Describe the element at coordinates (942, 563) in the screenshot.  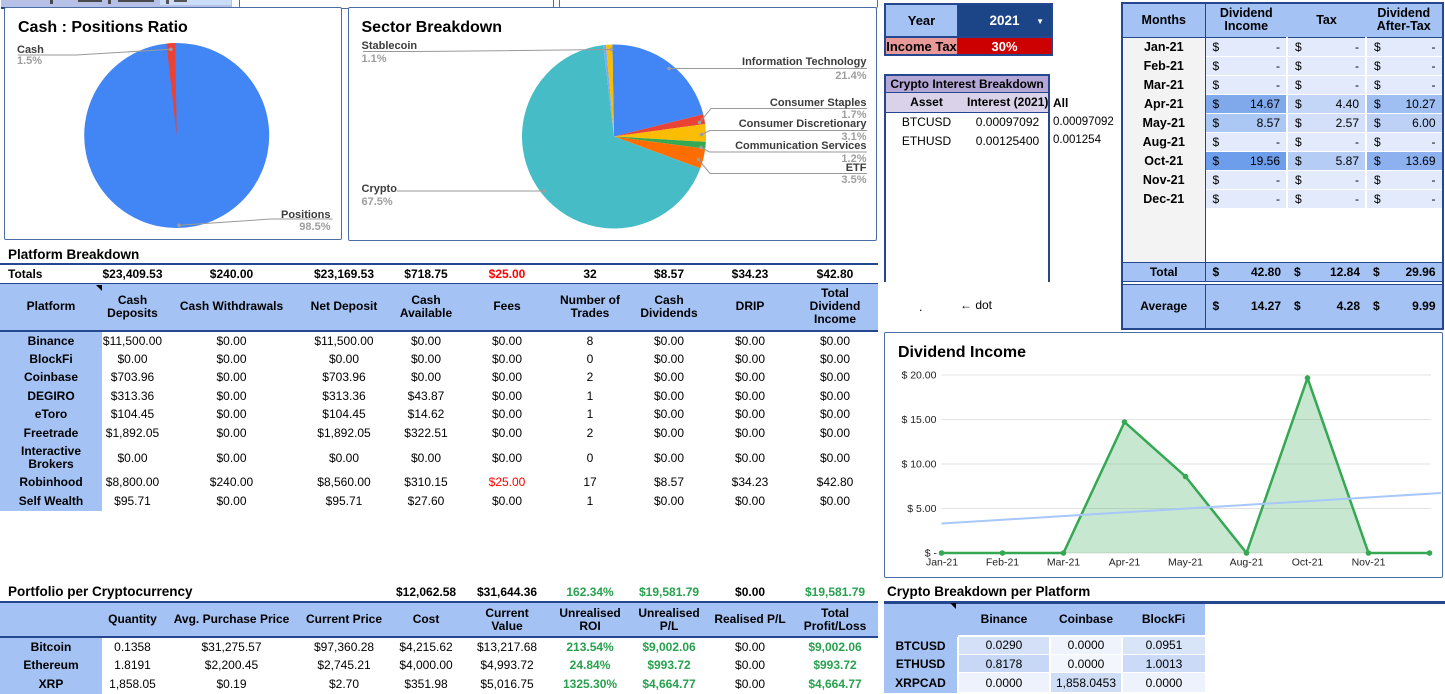
I see `svg-text: Jan-21` at that location.